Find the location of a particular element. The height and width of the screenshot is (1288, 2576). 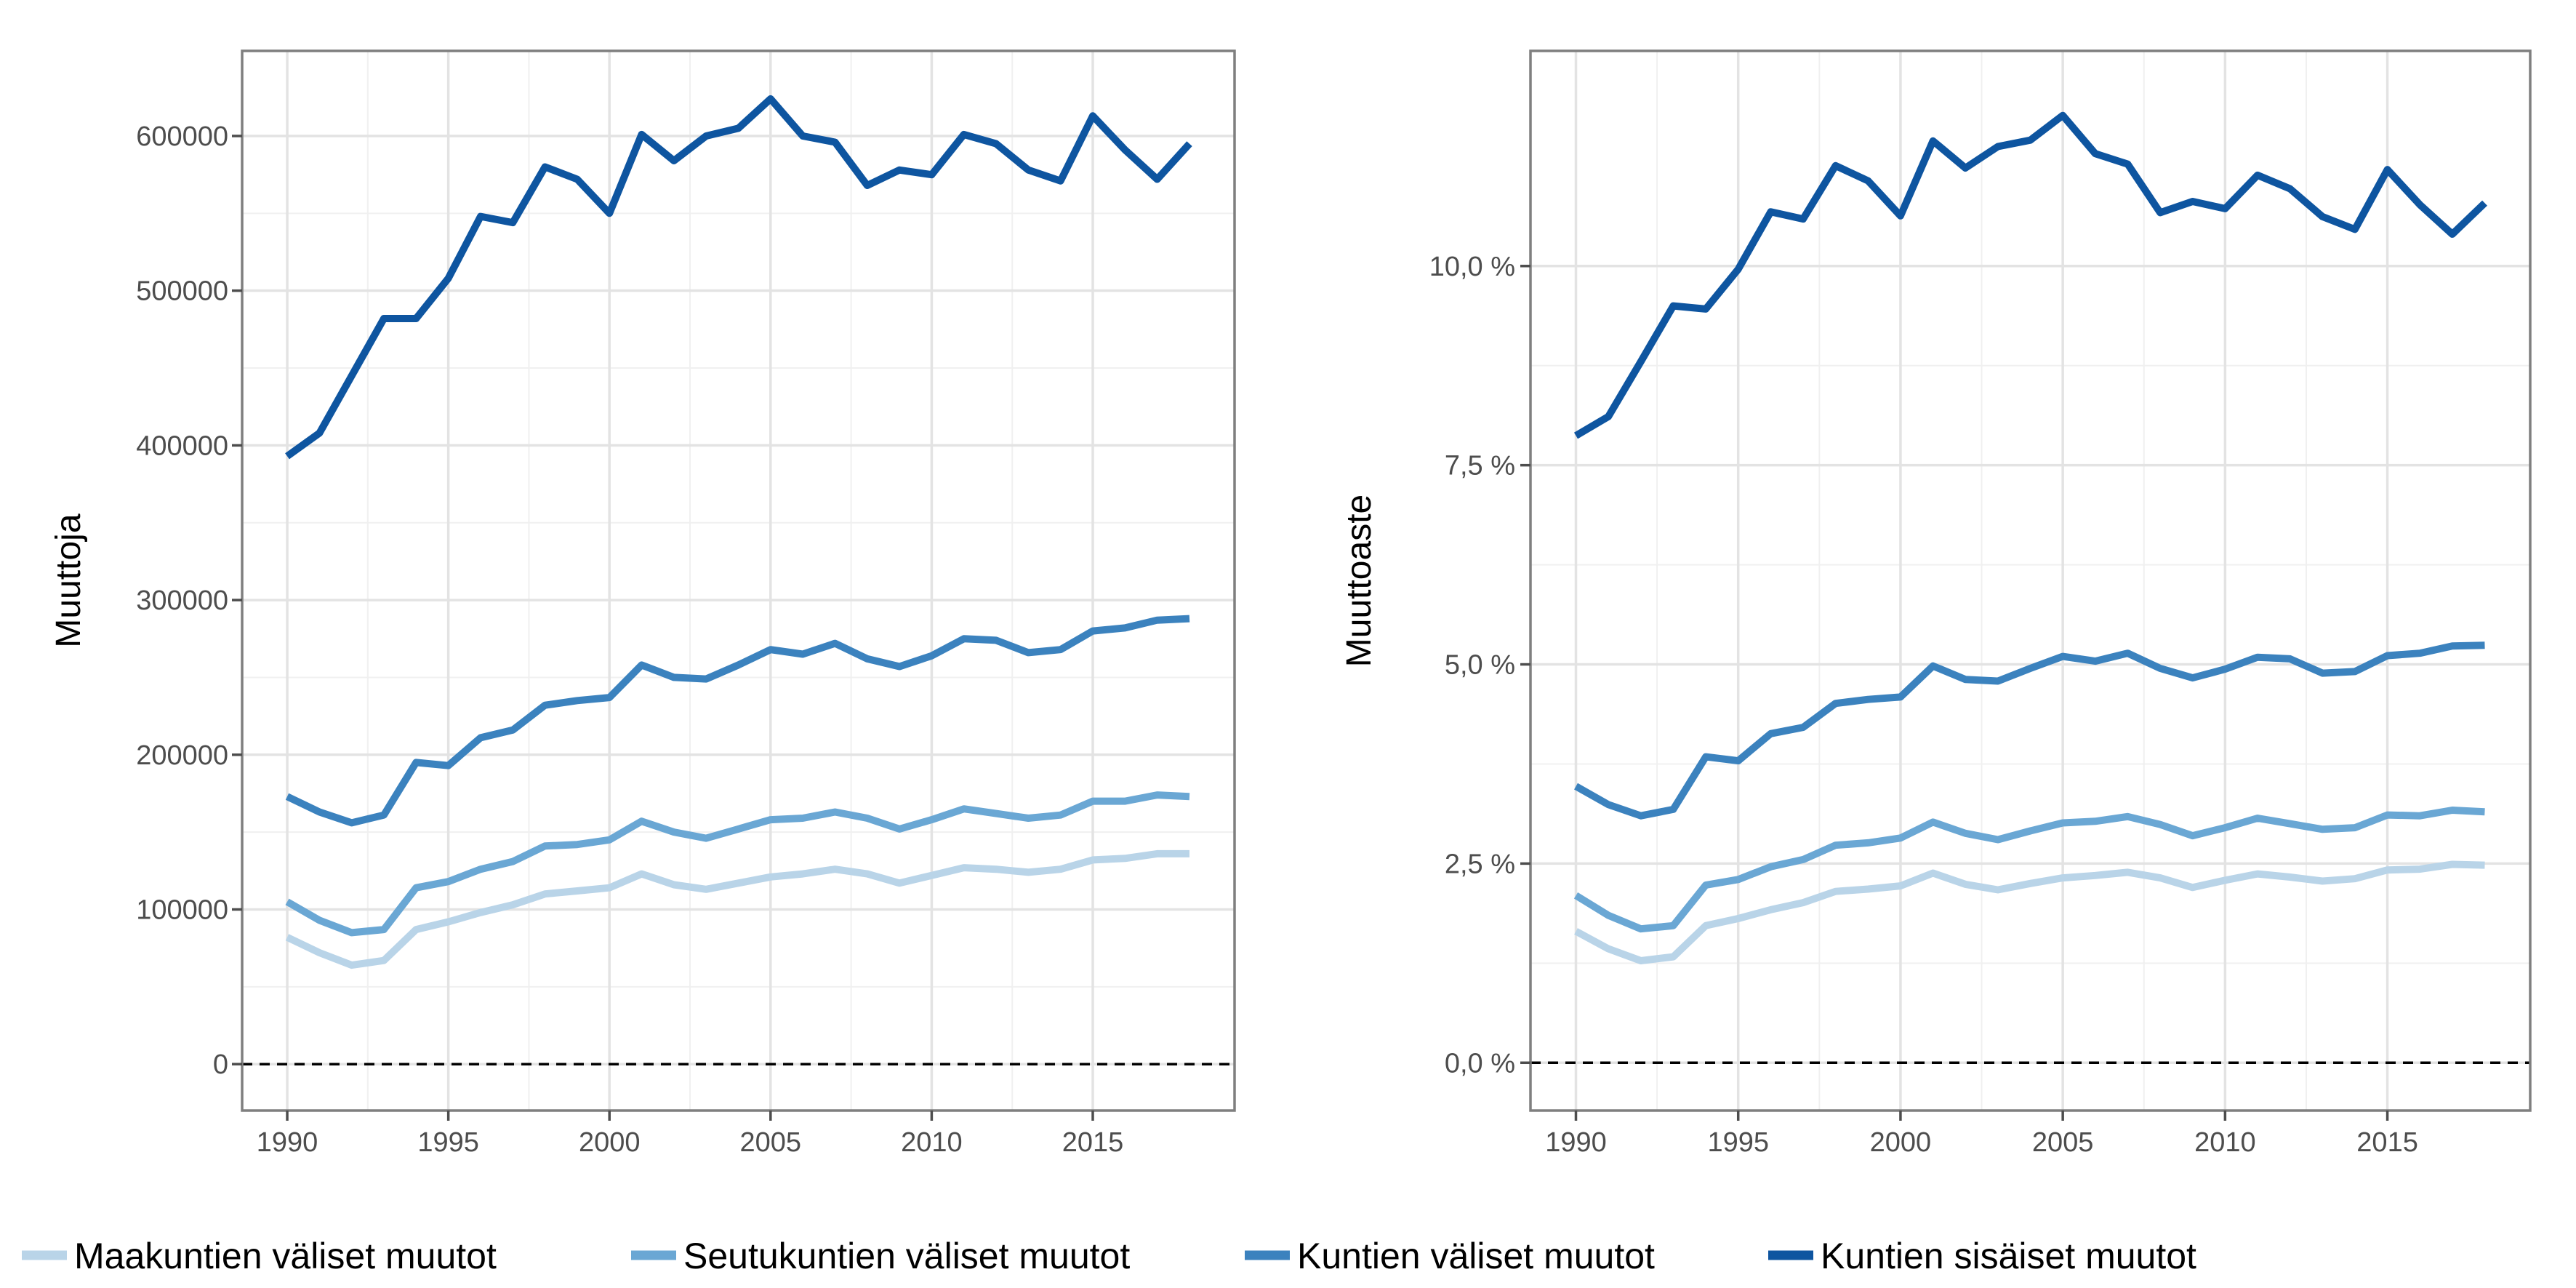

y-tick-label: 2,5 % is located at coordinates (1480, 864).